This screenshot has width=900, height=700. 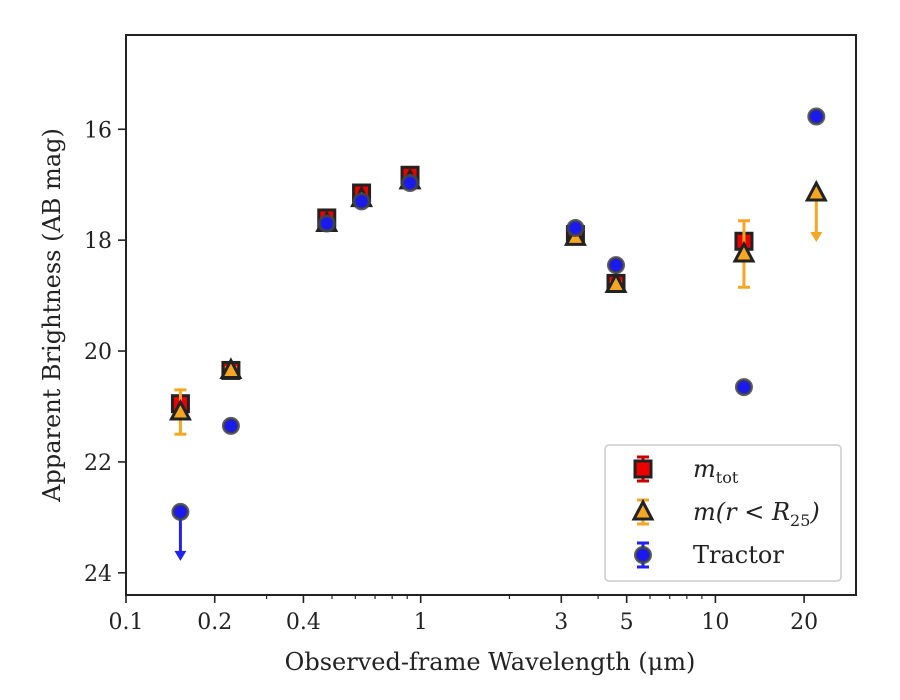 What do you see at coordinates (490, 662) in the screenshot?
I see `x-axis-label: Observed-frame Wavelength (μm)` at bounding box center [490, 662].